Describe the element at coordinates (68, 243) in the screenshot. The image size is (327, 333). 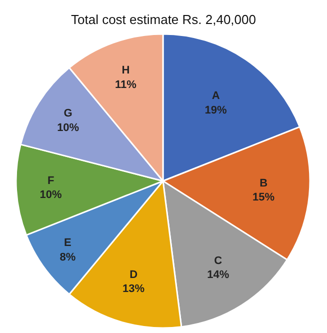
I see `slice-label: E` at that location.